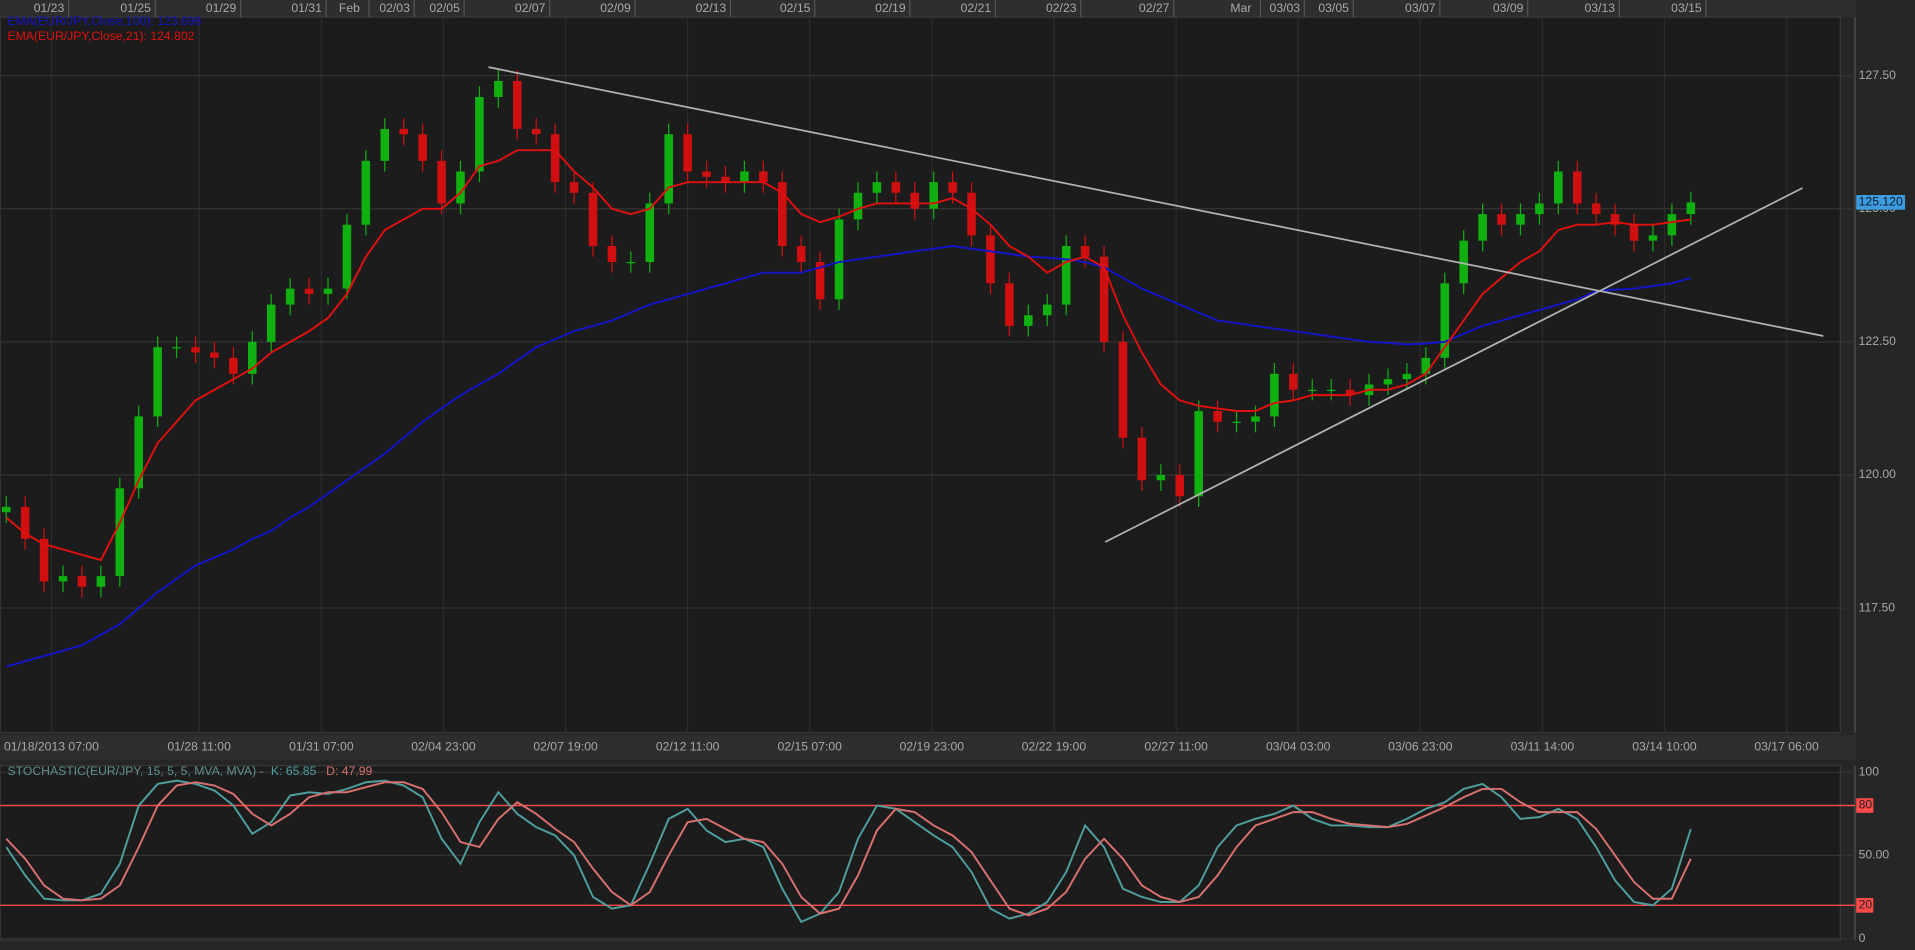 The image size is (1915, 950). Describe the element at coordinates (349, 771) in the screenshot. I see `legend-entry: D: 47.99` at that location.